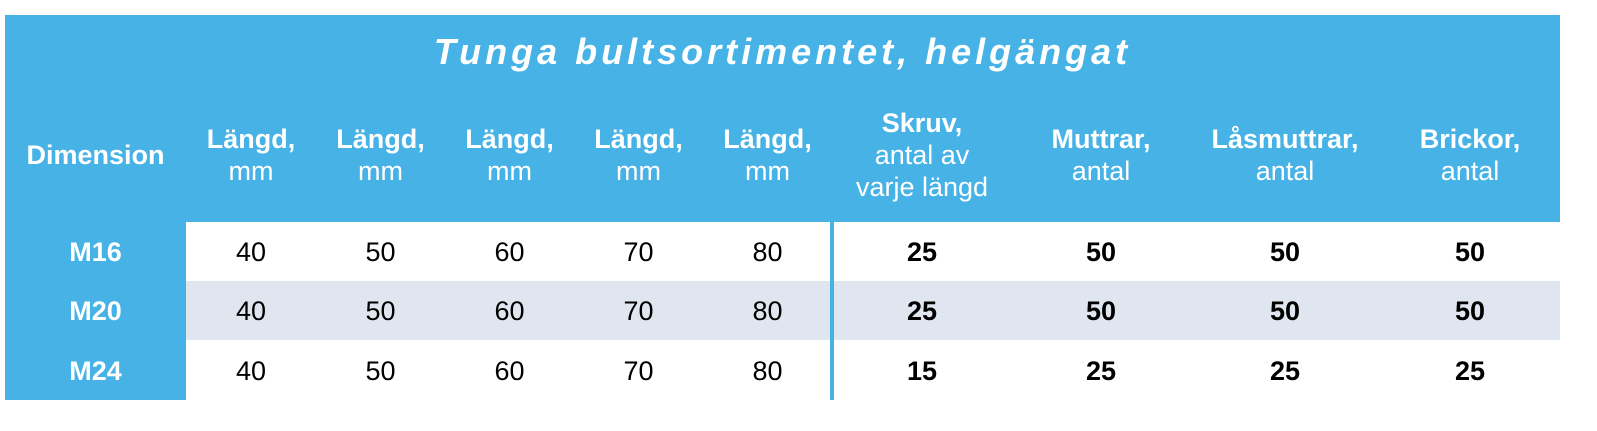  What do you see at coordinates (782, 51) in the screenshot?
I see `title: Tunga bultsortimentet, helgängat` at bounding box center [782, 51].